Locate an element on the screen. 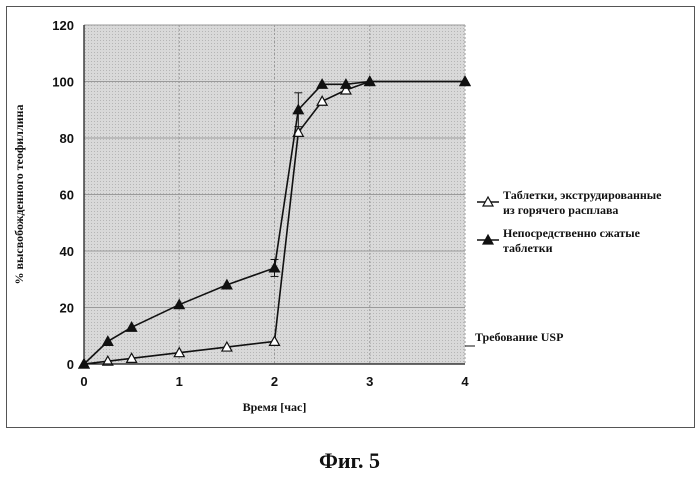  x-tick-label: 4 is located at coordinates (465, 381).